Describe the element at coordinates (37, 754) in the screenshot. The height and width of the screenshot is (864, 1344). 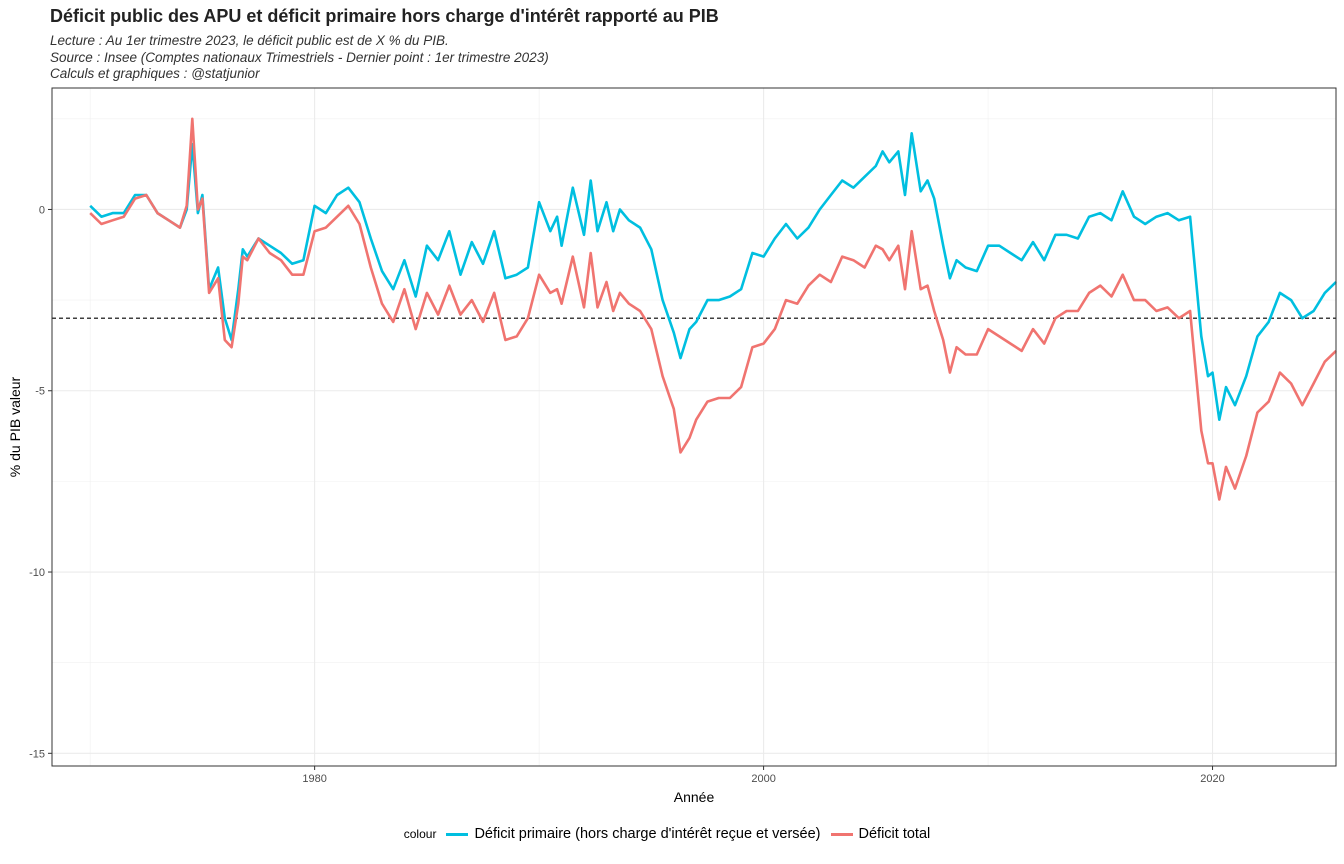
I see `y-axis-tick-label: -15` at that location.